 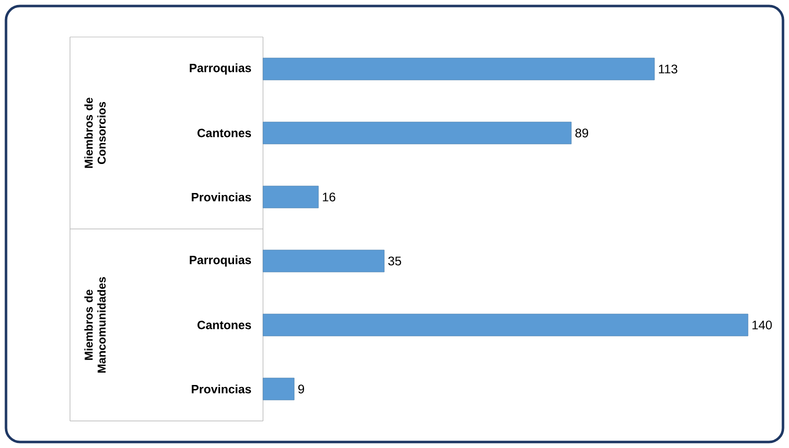 What do you see at coordinates (395, 261) in the screenshot?
I see `data-label: 35` at bounding box center [395, 261].